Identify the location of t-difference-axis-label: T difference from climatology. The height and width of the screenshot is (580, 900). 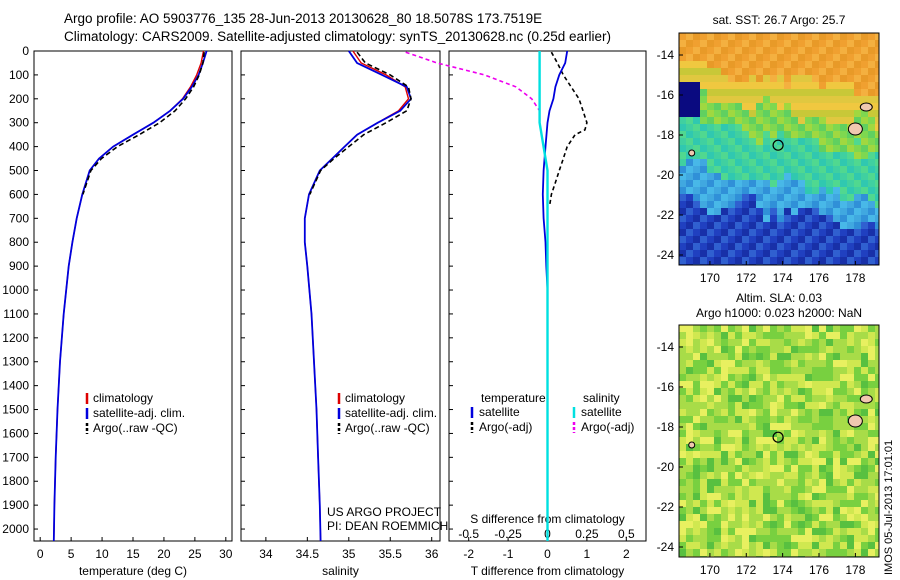
(548, 571).